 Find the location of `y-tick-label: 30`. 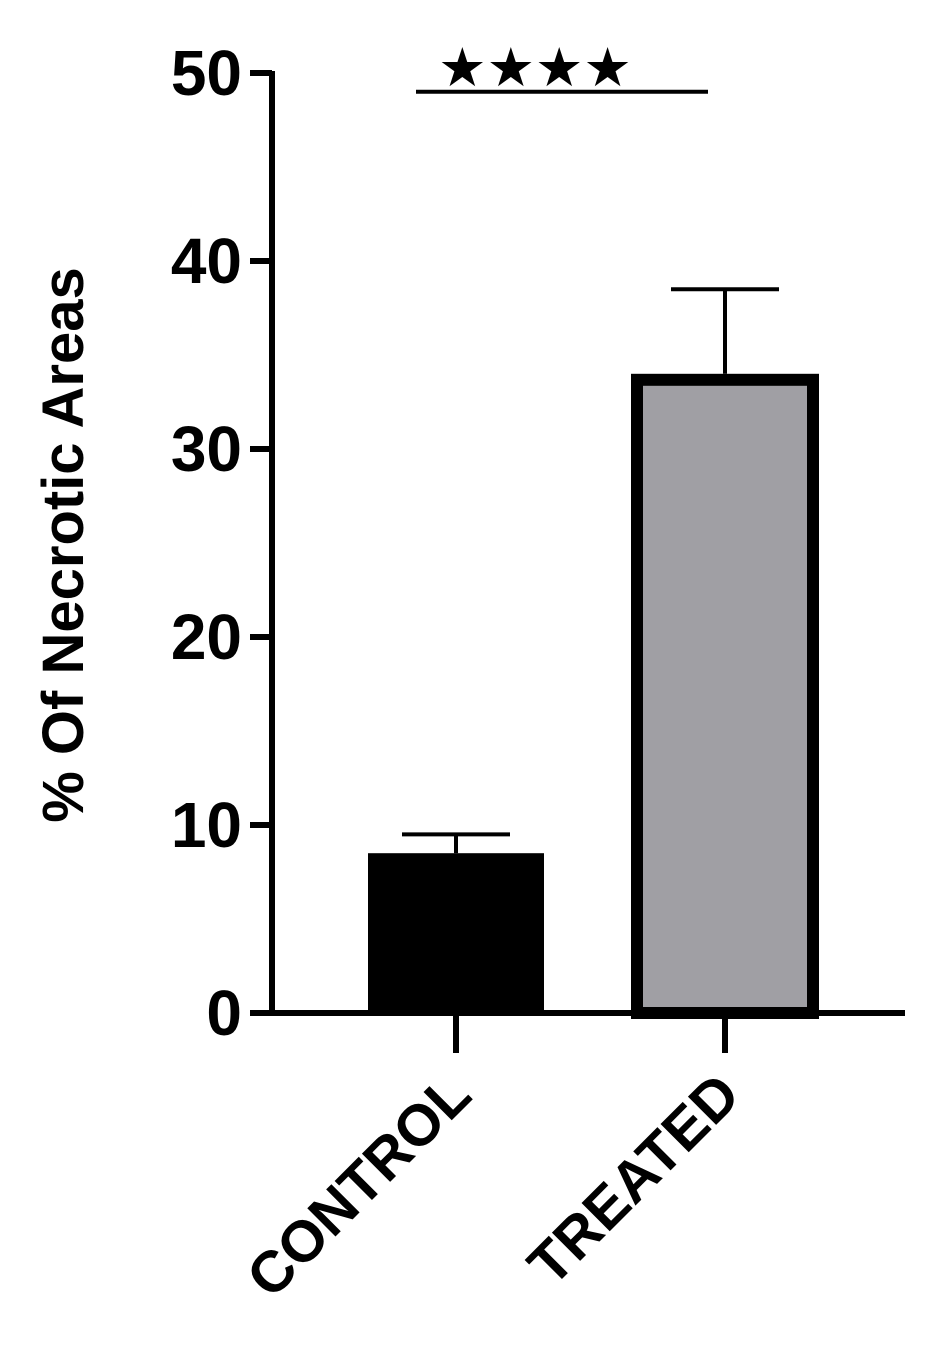

y-tick-label: 30 is located at coordinates (206, 449).